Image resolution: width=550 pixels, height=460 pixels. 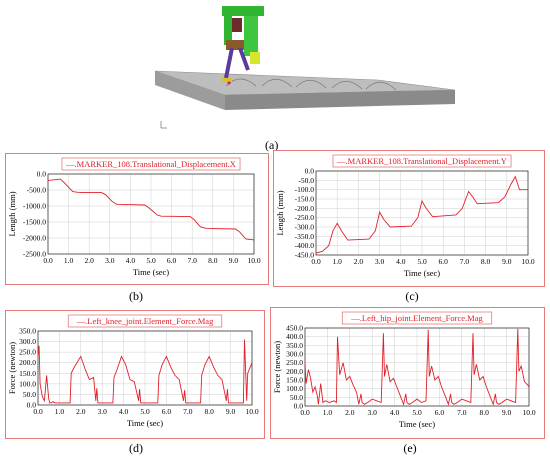 What do you see at coordinates (294, 345) in the screenshot?
I see `y-tick-label: 350.0` at bounding box center [294, 345].